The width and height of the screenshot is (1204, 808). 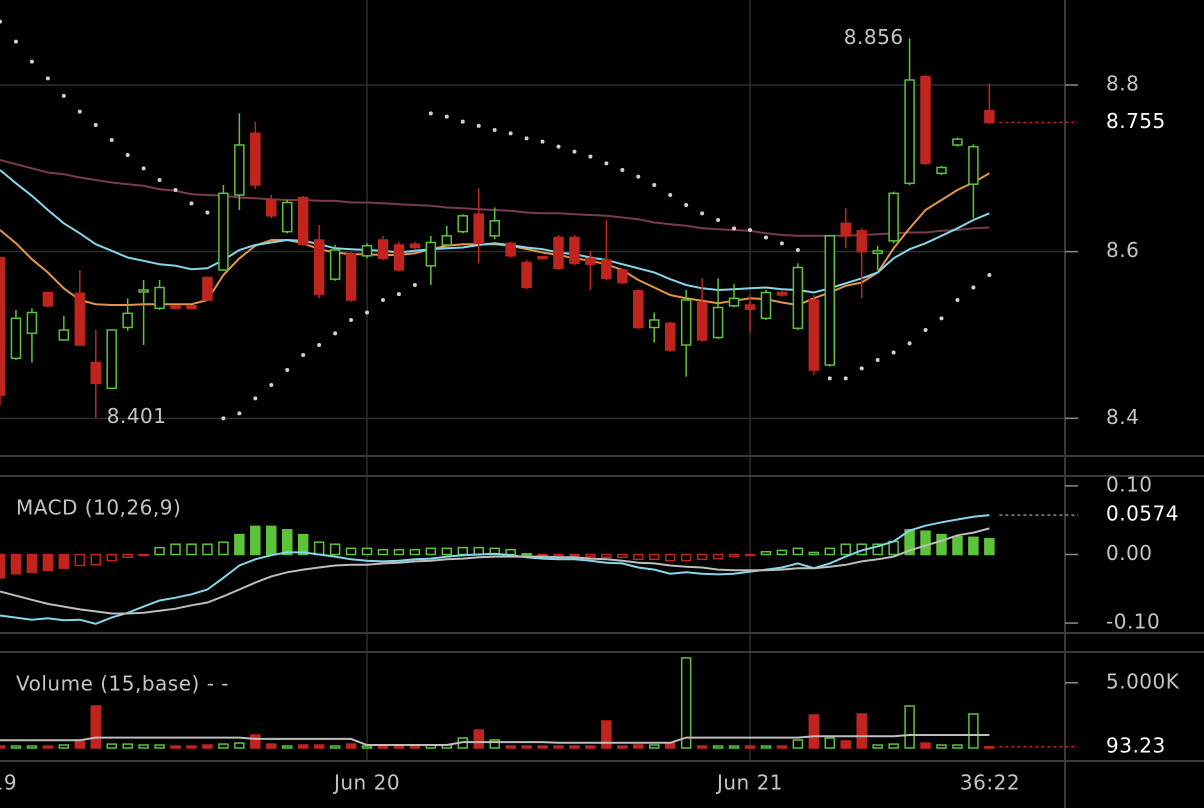 I want to click on volume-pane, so click(x=497, y=703).